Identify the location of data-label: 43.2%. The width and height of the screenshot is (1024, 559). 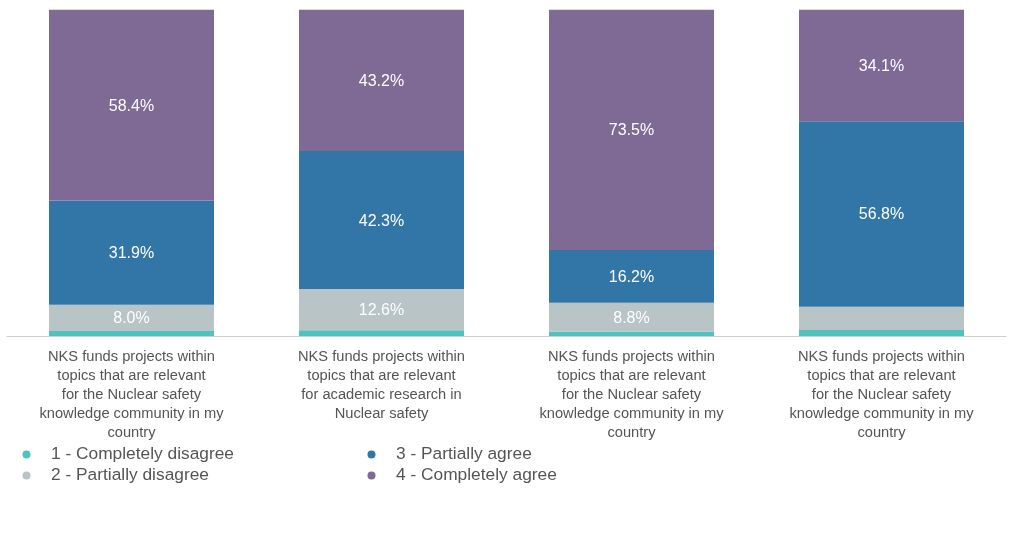
(381, 80).